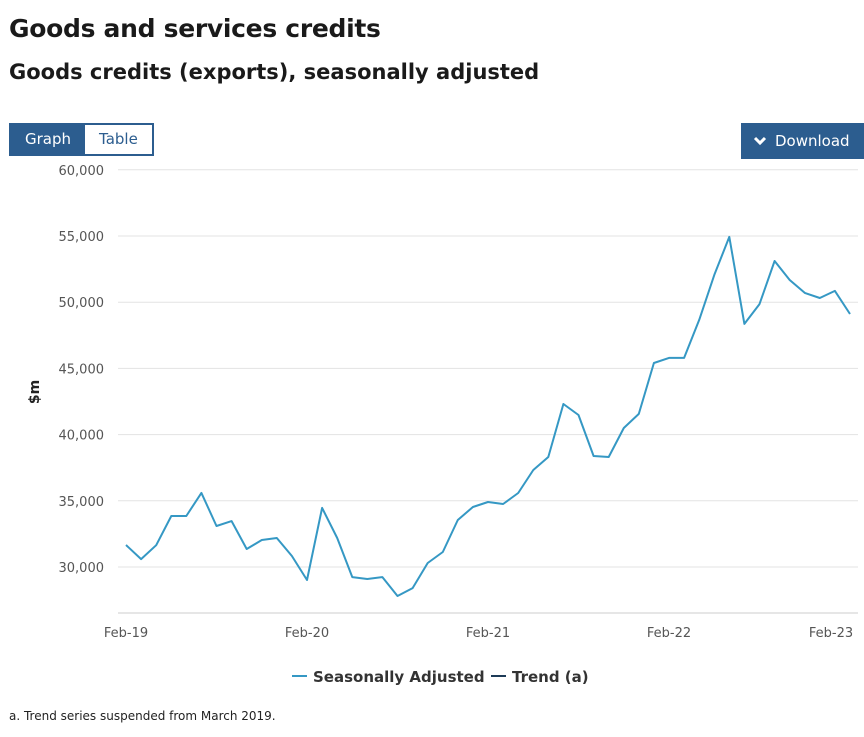 This screenshot has width=864, height=737. I want to click on x-tick-label: Feb-22, so click(669, 633).